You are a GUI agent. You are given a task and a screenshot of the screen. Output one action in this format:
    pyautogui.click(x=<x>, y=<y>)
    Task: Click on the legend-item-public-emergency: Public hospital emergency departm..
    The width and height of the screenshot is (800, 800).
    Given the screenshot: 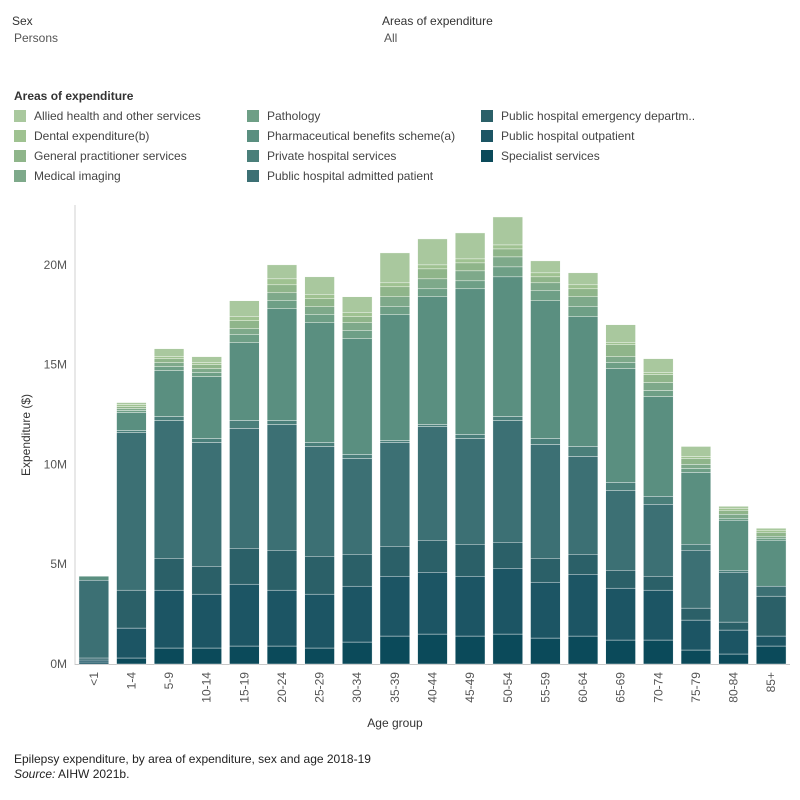 What is the action you would take?
    pyautogui.click(x=588, y=116)
    